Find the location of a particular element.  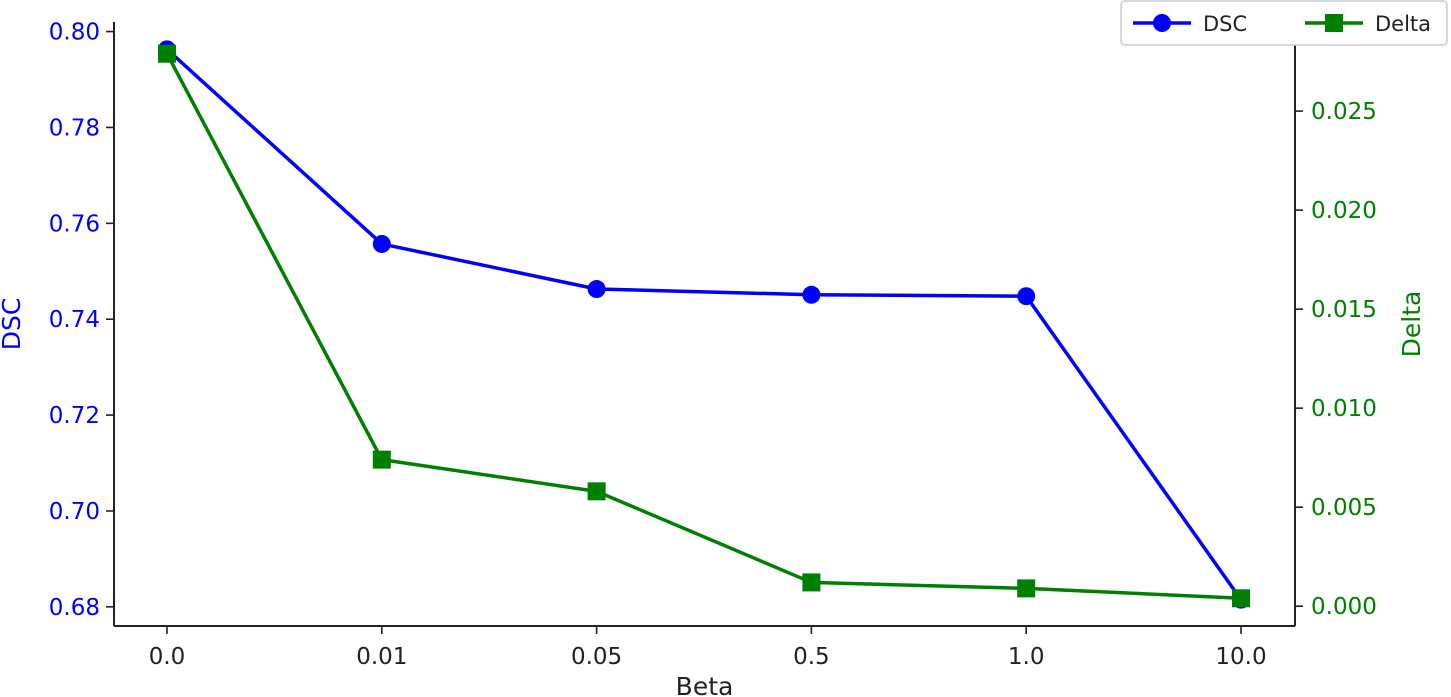

legend-box is located at coordinates (1284, 23).